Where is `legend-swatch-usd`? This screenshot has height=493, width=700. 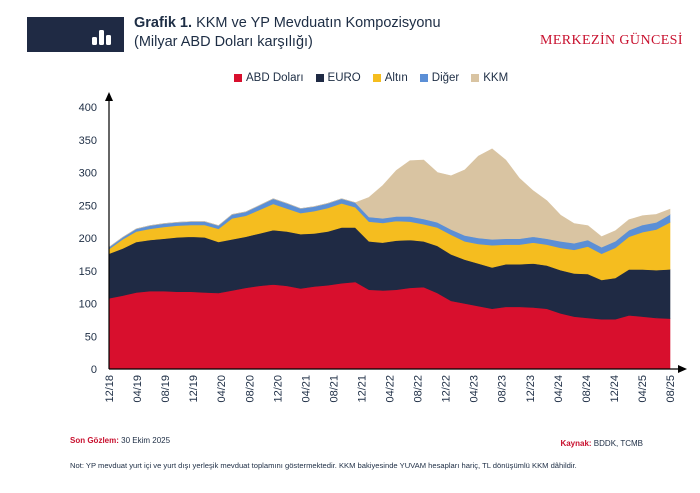 legend-swatch-usd is located at coordinates (238, 78).